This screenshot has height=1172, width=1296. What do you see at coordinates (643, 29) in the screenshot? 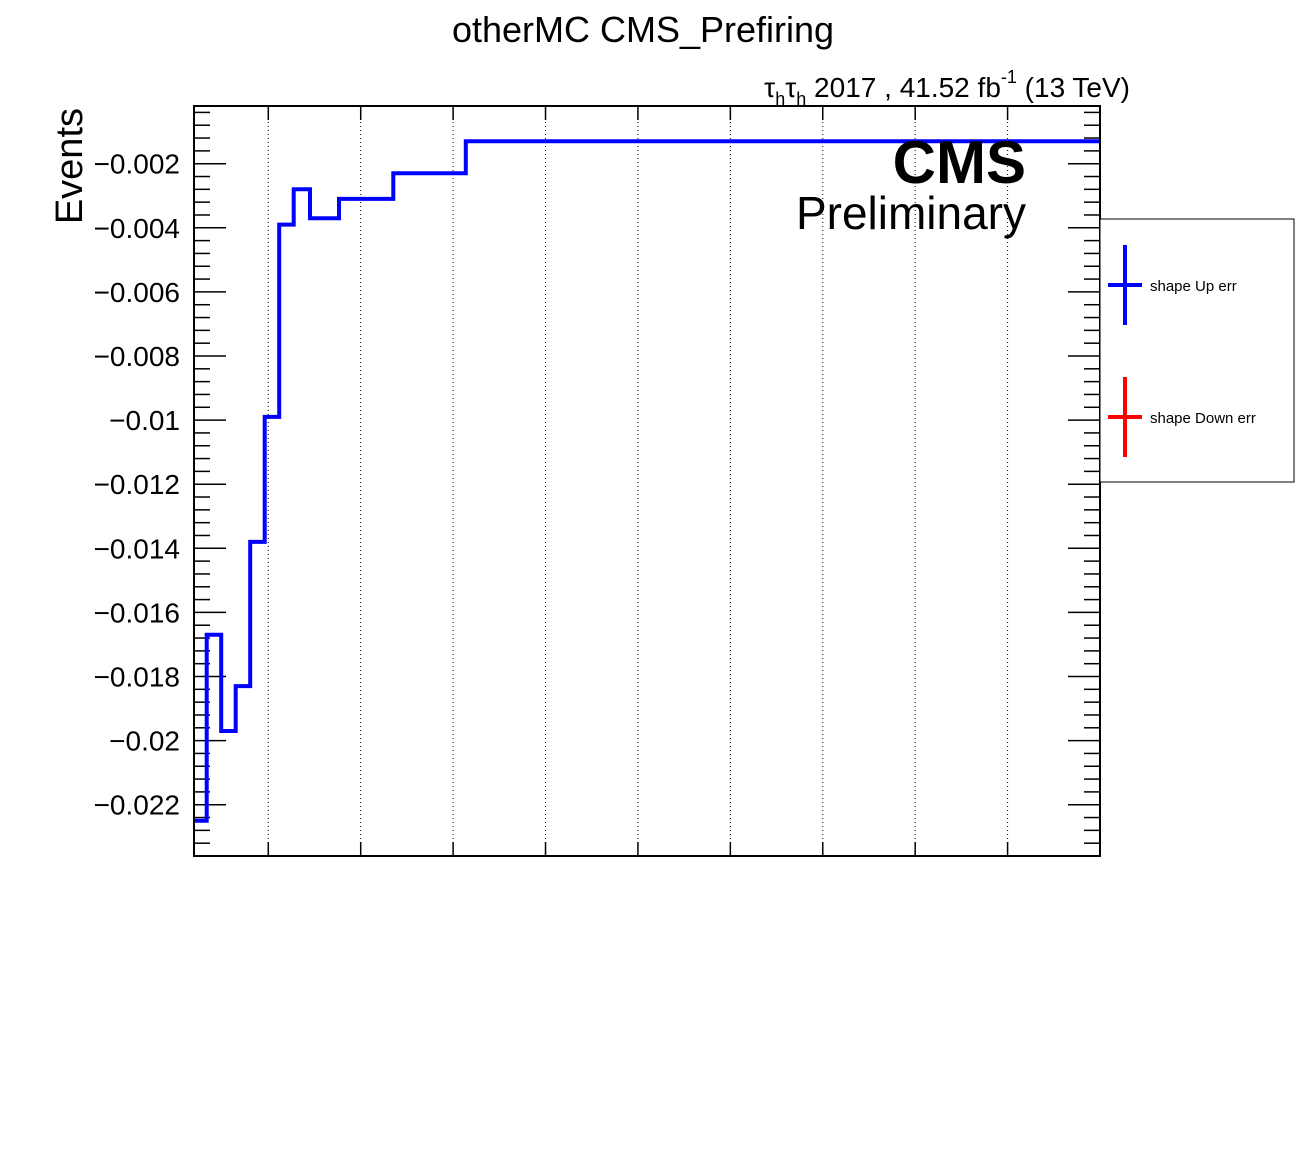
I see `chart-title: otherMC CMS_Prefiring` at bounding box center [643, 29].